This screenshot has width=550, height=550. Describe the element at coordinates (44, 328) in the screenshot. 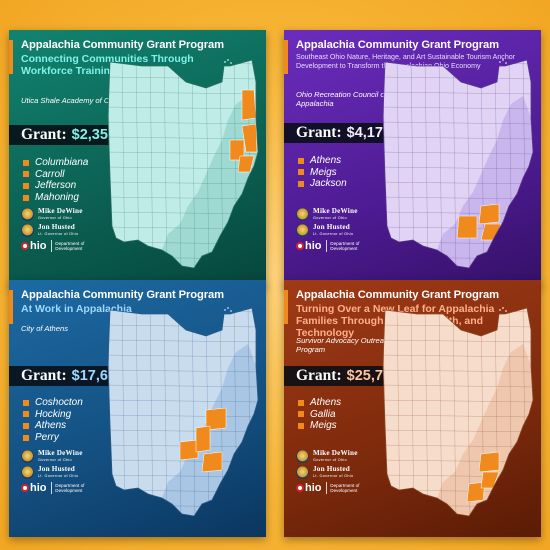

I see `recipient-name: City of Athens` at that location.